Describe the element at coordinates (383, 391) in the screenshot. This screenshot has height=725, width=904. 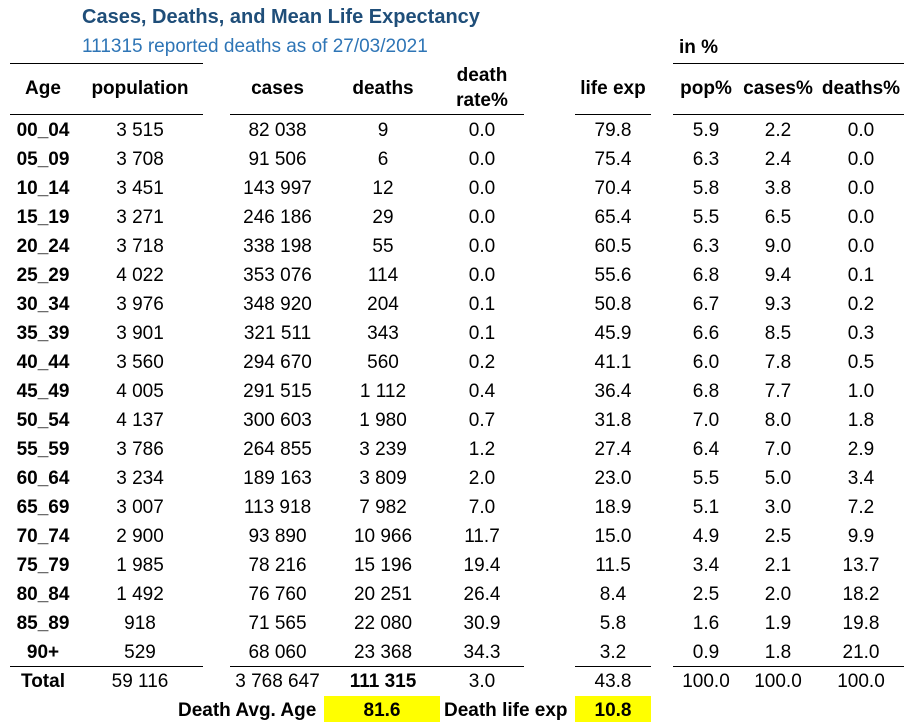
I see `cell-deaths: 1 112` at that location.